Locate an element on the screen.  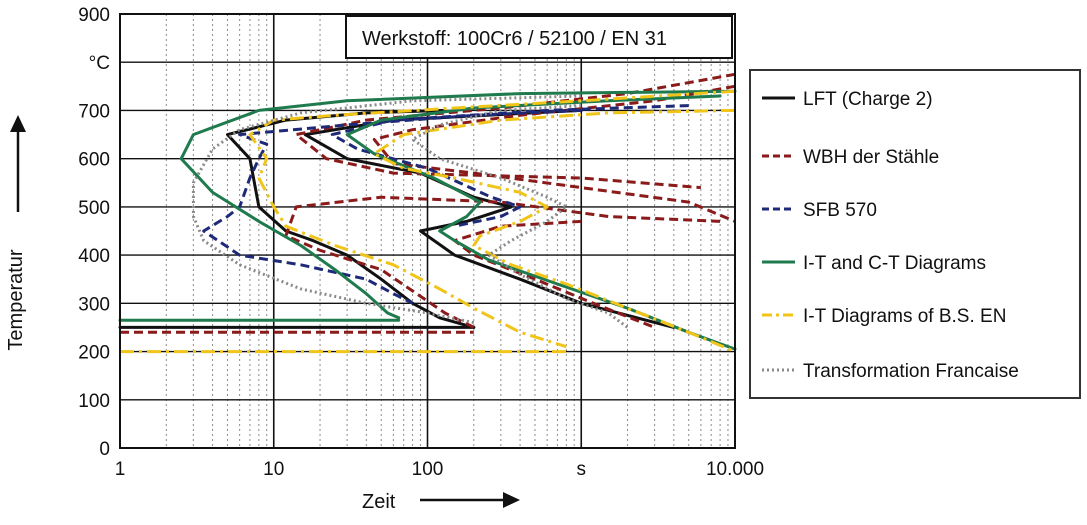
annotation-box: Werkstoff: 100Cr6 / 52100 / EN 31 is located at coordinates (539, 37).